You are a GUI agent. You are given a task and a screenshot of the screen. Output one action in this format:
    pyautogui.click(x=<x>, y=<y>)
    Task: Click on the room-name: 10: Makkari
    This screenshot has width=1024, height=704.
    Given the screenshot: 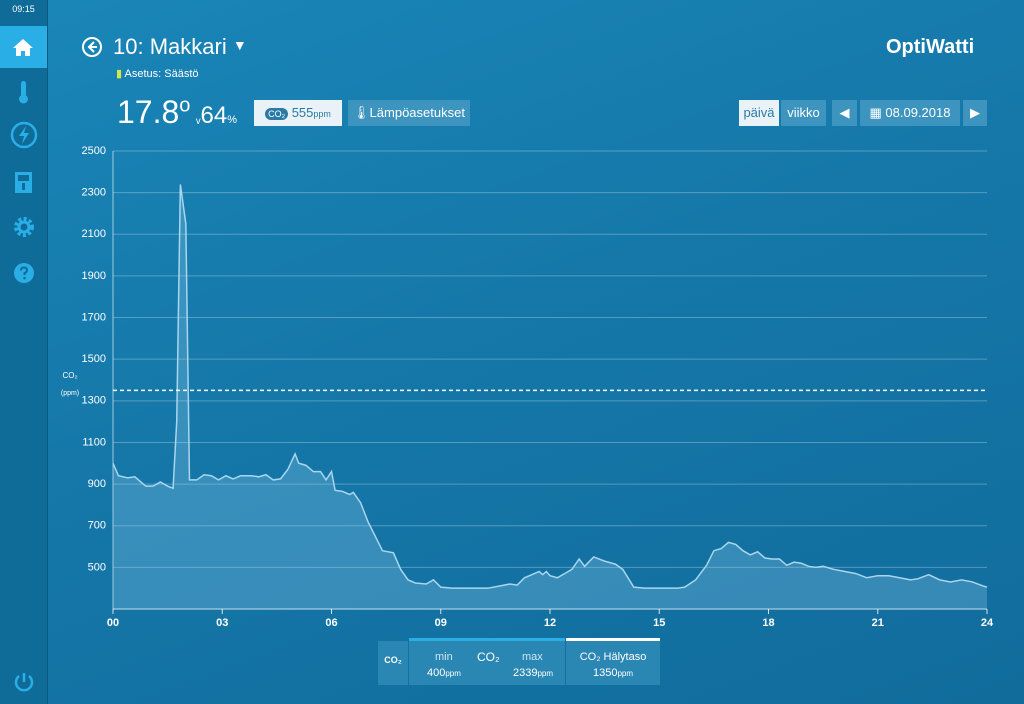 What is the action you would take?
    pyautogui.click(x=170, y=46)
    